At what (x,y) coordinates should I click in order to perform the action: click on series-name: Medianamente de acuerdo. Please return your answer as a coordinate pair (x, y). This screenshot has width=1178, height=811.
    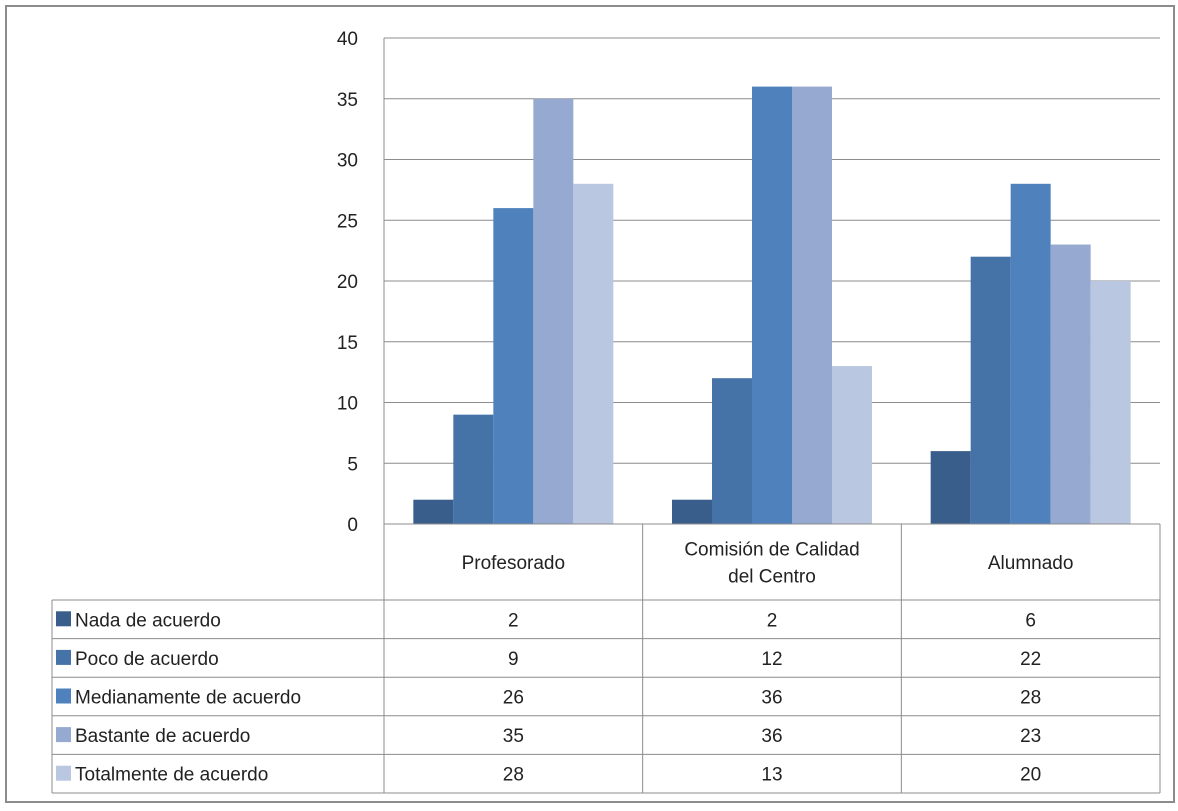
    Looking at the image, I should click on (188, 698).